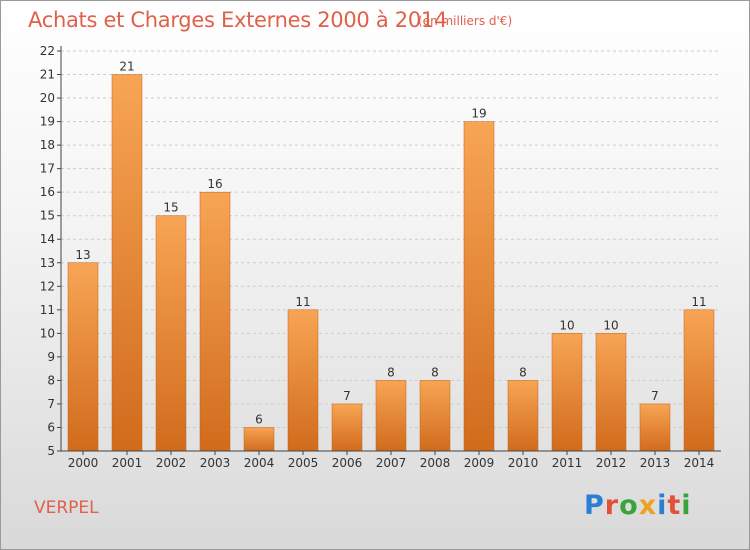 This screenshot has width=750, height=550. I want to click on y-tick-label: 21, so click(47, 75).